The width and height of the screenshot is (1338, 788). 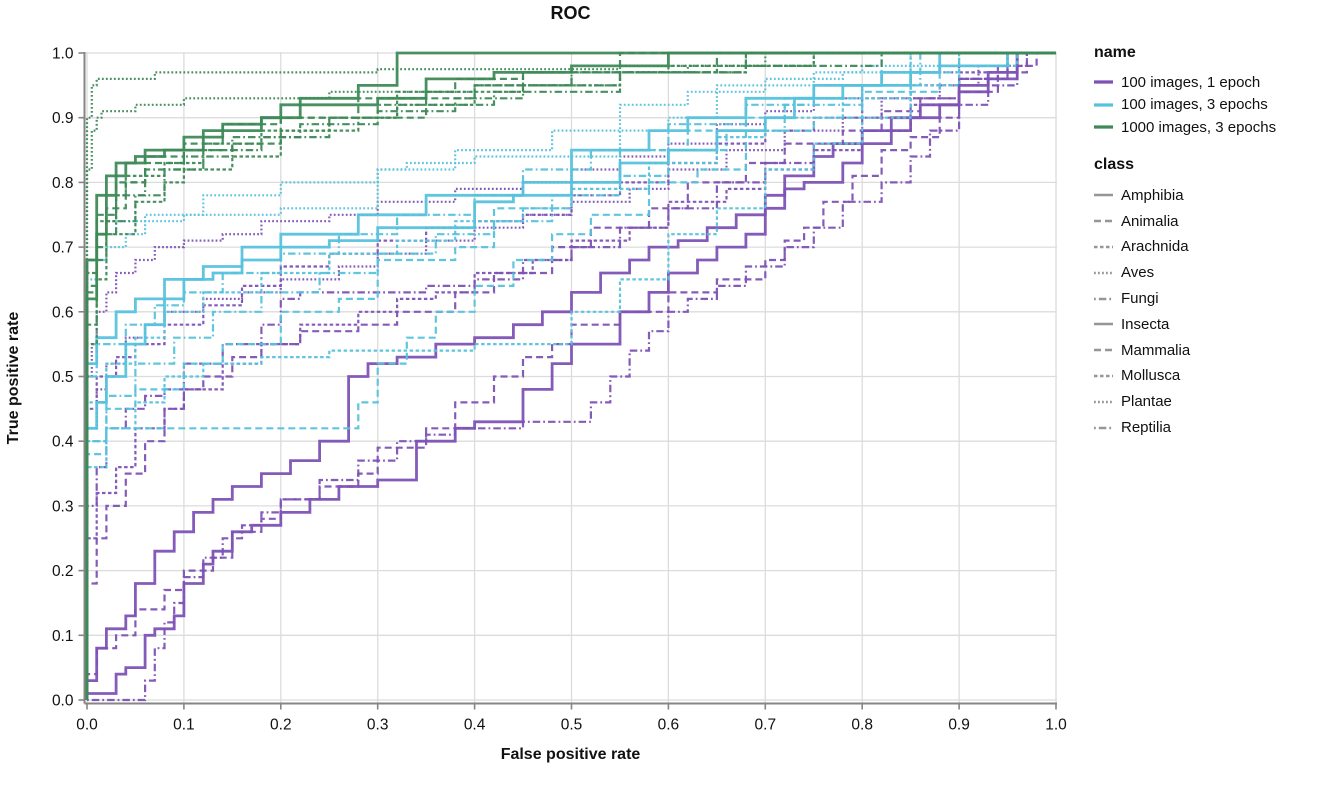 What do you see at coordinates (669, 725) in the screenshot?
I see `x-tick-label: 0.6` at bounding box center [669, 725].